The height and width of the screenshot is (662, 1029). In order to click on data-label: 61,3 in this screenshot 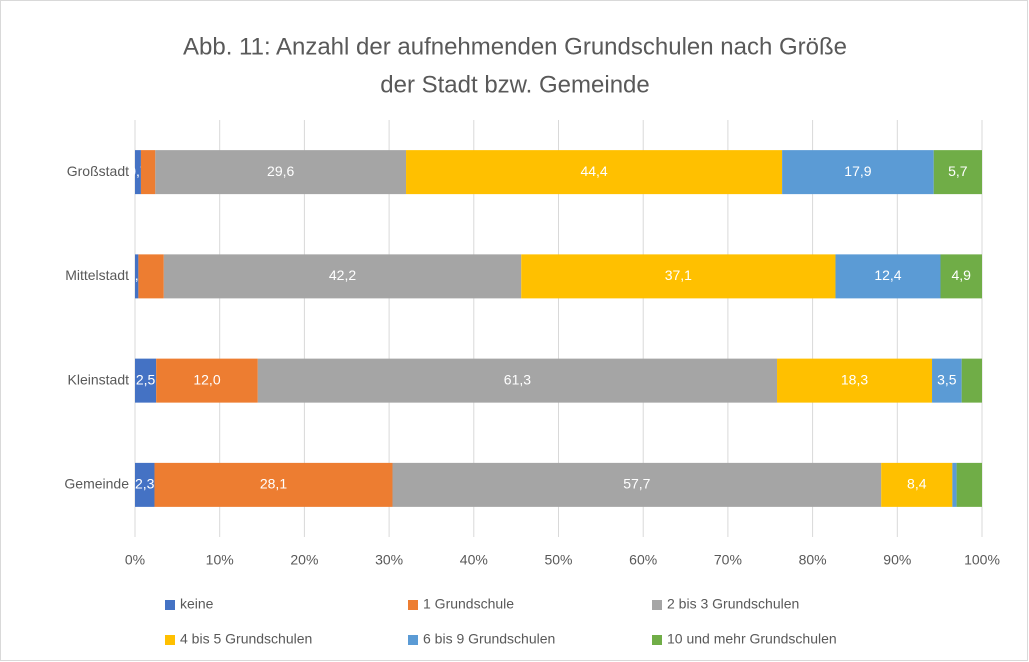, I will do `click(517, 379)`.